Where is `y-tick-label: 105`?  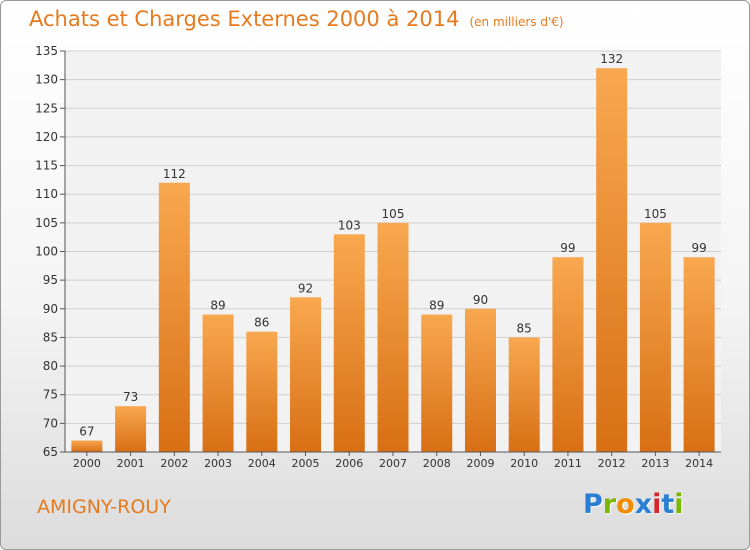
y-tick-label: 105 is located at coordinates (46, 223).